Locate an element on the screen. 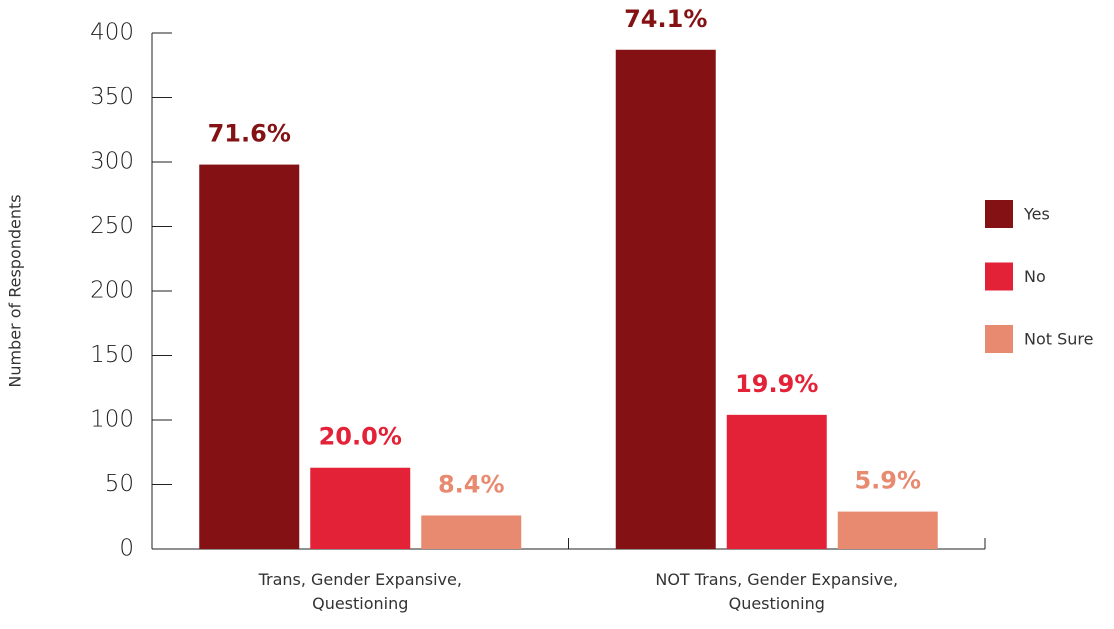  y-tick-label: 150 is located at coordinates (112, 355).